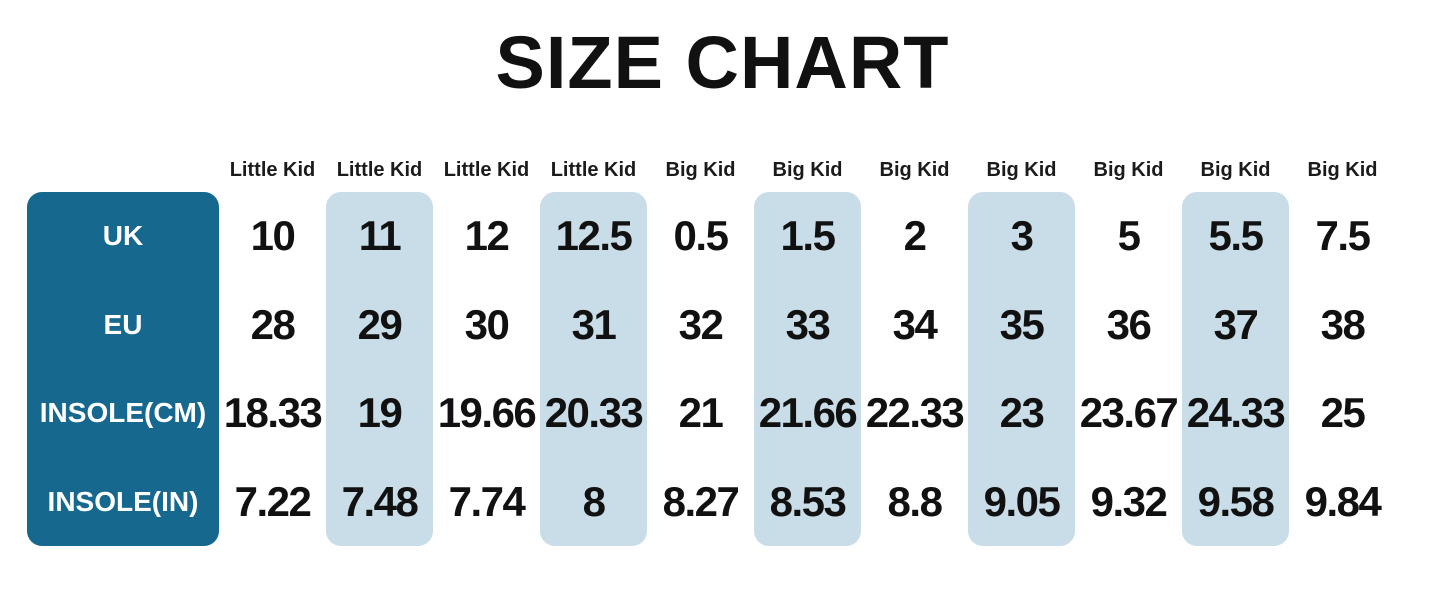  Describe the element at coordinates (915, 413) in the screenshot. I see `insole-cm-value: 22.33` at that location.